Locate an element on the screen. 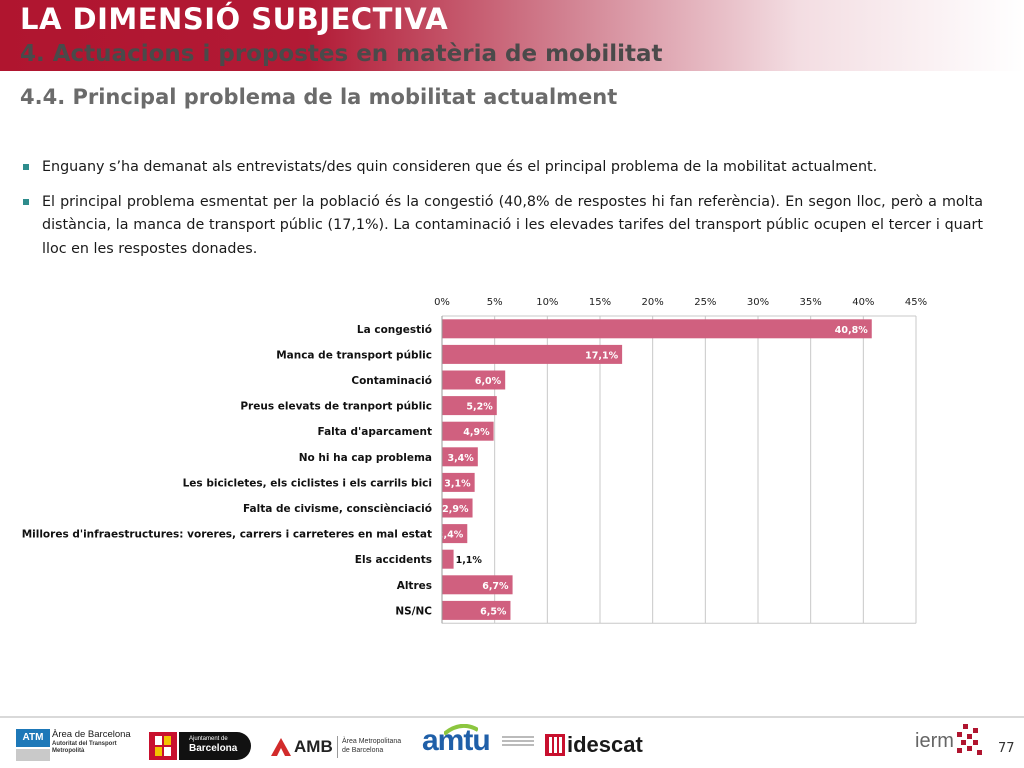 The image size is (1024, 768). category-label: Manca de transport públic is located at coordinates (354, 355).